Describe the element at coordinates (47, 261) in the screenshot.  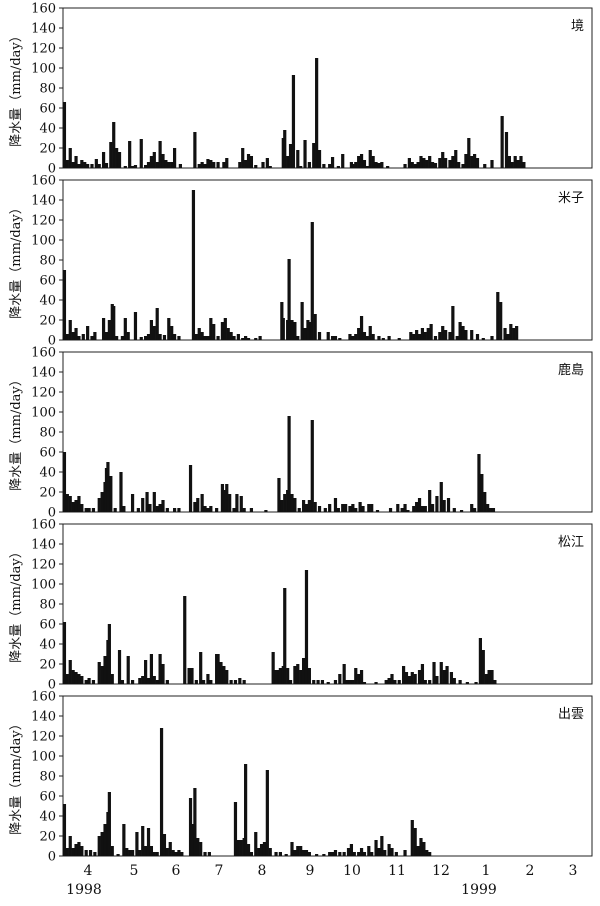
I see `y-tick-label: 80` at that location.